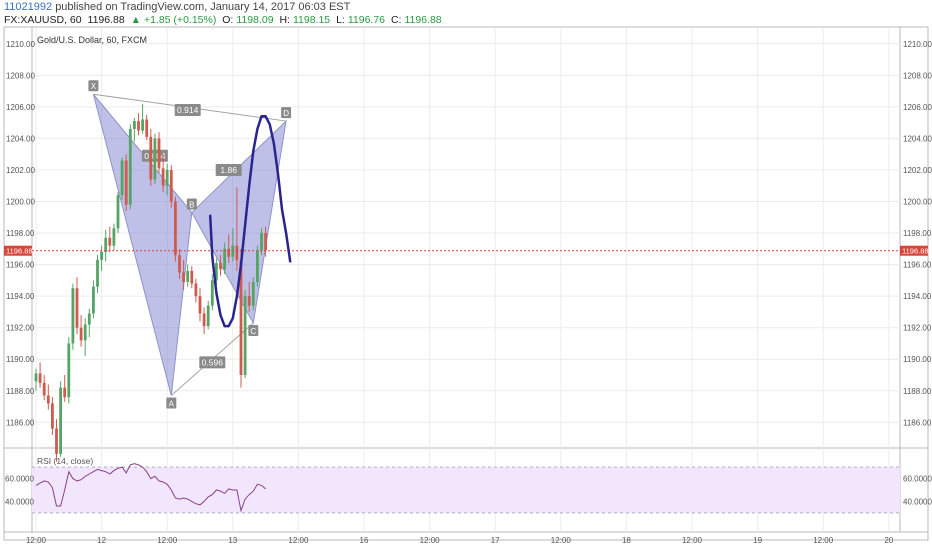 This screenshot has width=932, height=550. Describe the element at coordinates (20, 202) in the screenshot. I see `y-tick-label-left: 1200.00` at that location.